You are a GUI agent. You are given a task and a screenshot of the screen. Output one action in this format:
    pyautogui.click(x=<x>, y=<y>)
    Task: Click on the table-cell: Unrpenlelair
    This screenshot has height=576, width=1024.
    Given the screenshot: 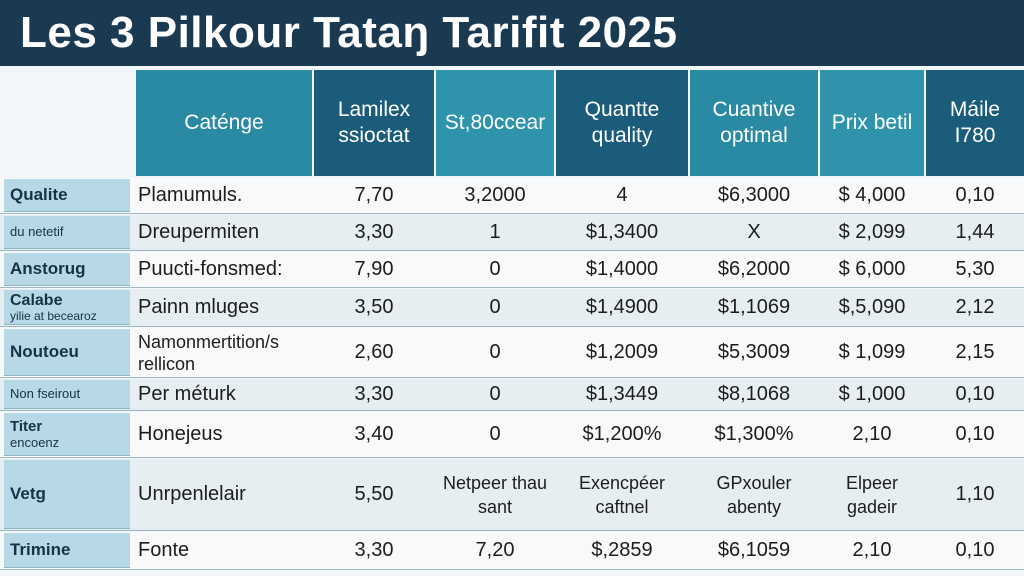 What is the action you would take?
    pyautogui.click(x=192, y=494)
    